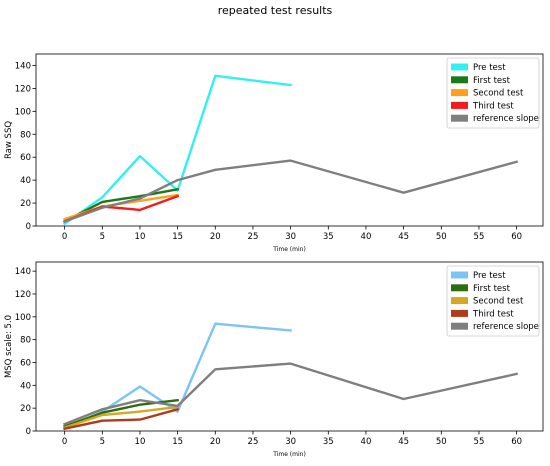 The width and height of the screenshot is (550, 466). What do you see at coordinates (9, 346) in the screenshot?
I see `y-axis-label: MSQ scale: 5.0` at bounding box center [9, 346].